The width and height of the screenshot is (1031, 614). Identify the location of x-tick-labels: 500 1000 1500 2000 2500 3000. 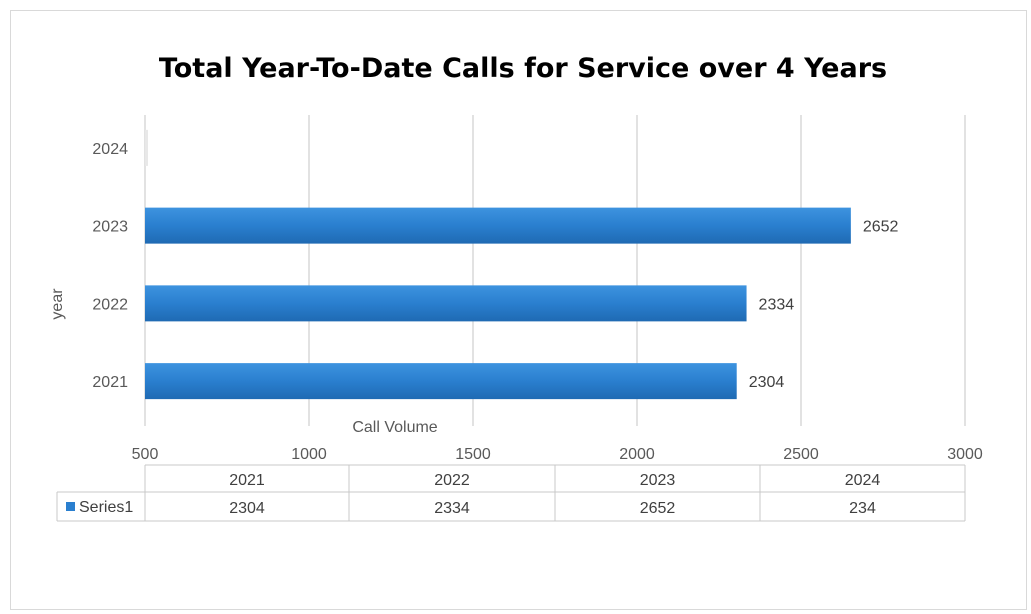
(557, 454).